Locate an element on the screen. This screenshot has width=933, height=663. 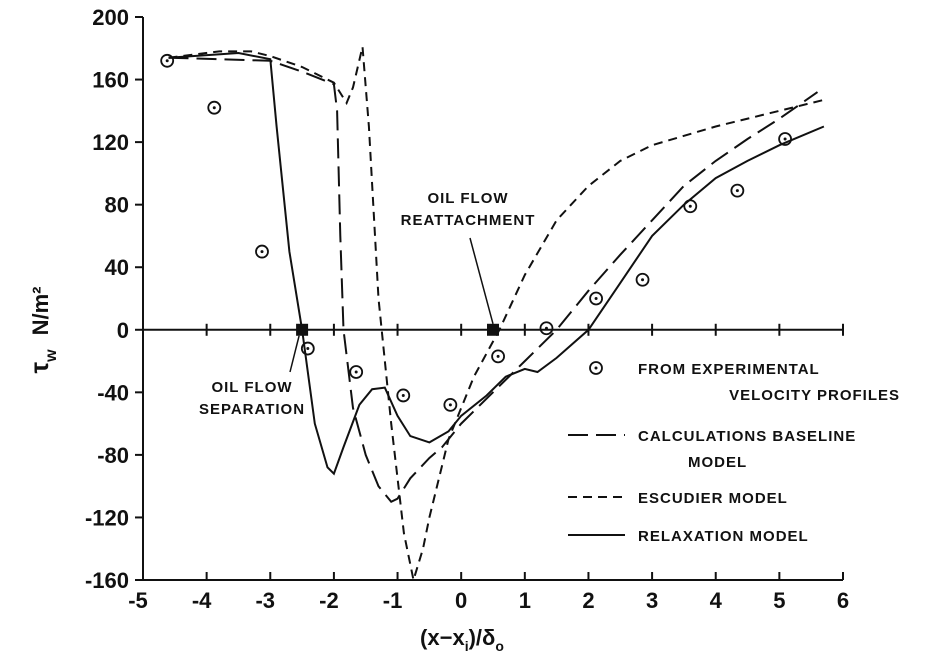
x-tick-label: -3 is located at coordinates (265, 600).